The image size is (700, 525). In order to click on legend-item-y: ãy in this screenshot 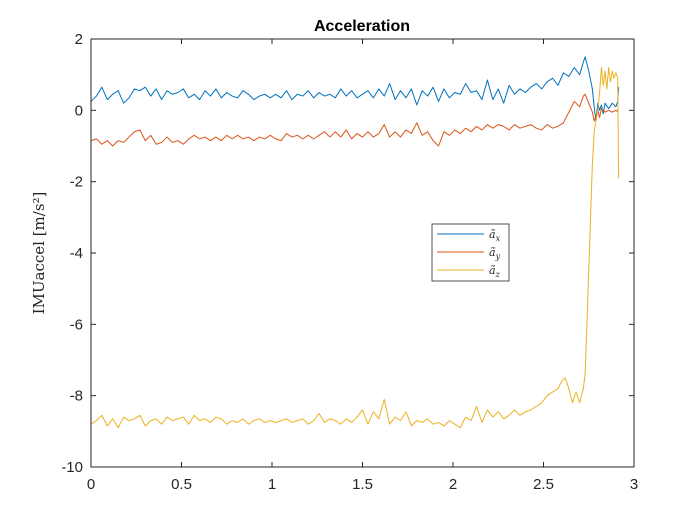, I will do `click(469, 253)`.